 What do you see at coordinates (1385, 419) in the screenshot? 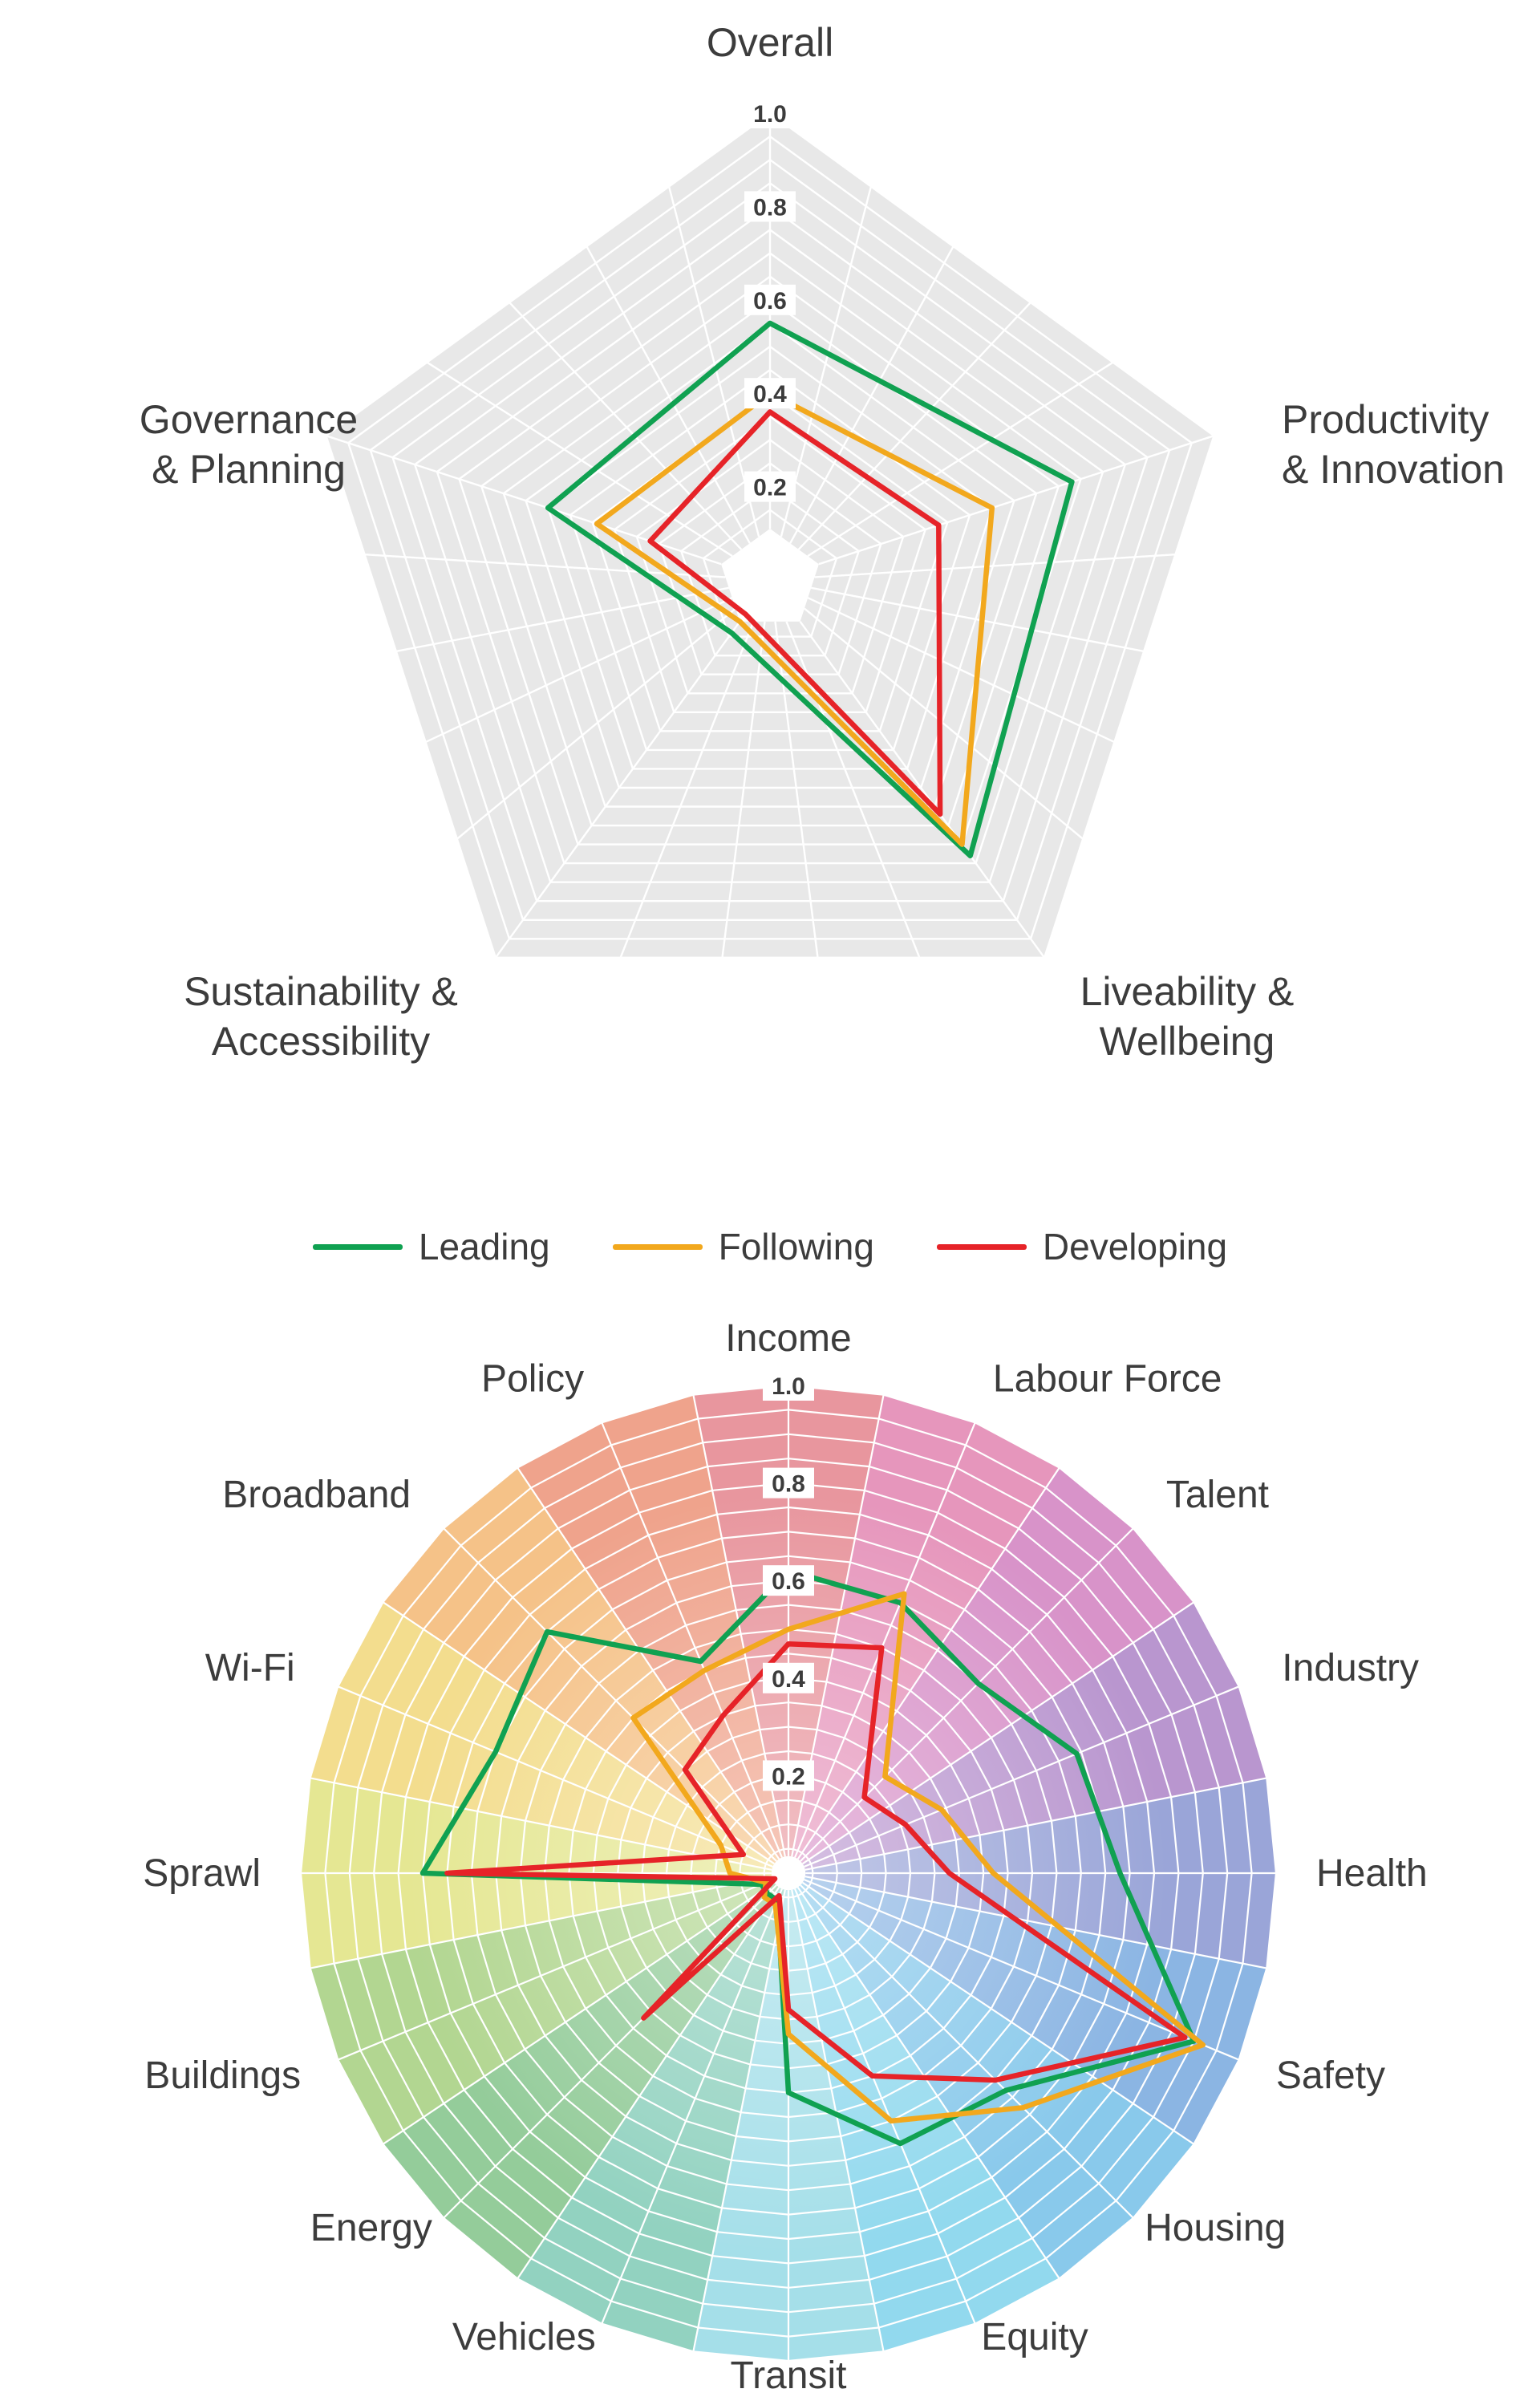
I see `axis-label-productivity-innovation: Productivity` at bounding box center [1385, 419].